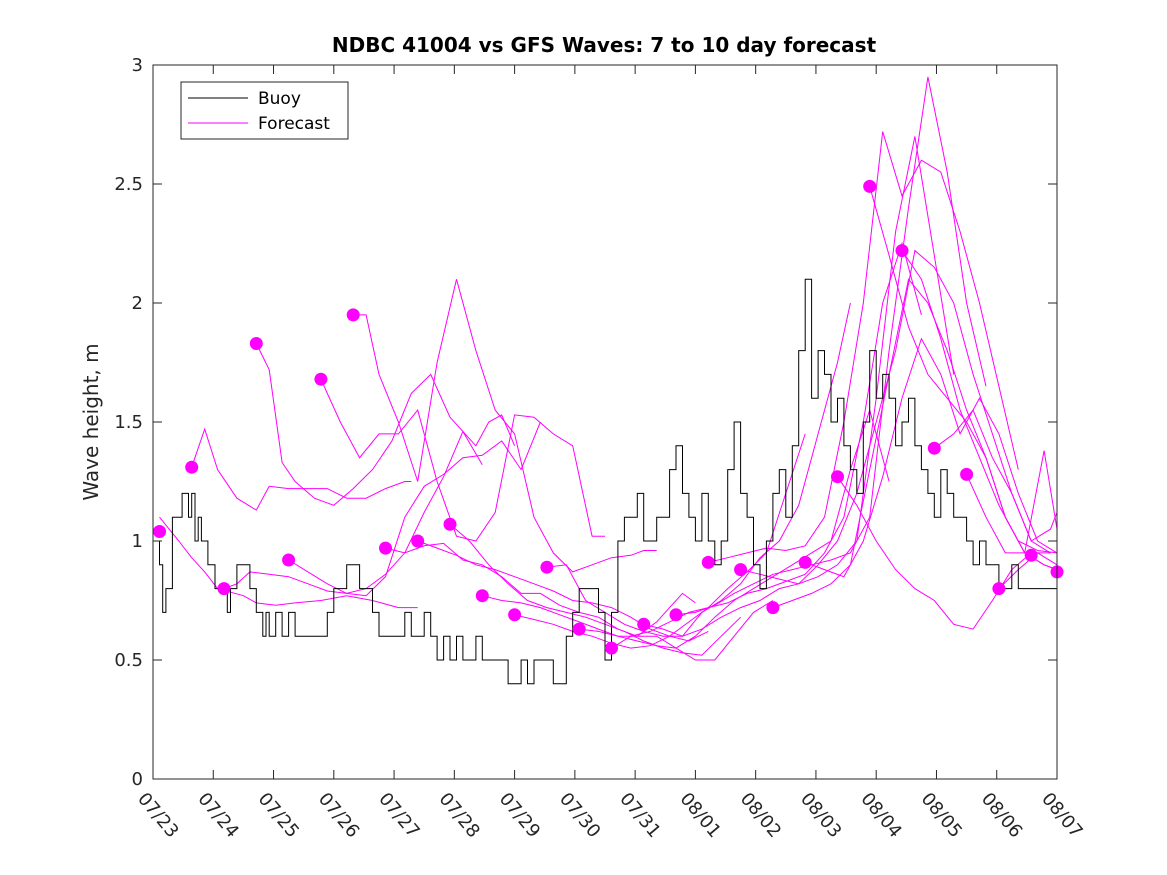  What do you see at coordinates (1061, 815) in the screenshot?
I see `x-tick-label: 08/07` at bounding box center [1061, 815].